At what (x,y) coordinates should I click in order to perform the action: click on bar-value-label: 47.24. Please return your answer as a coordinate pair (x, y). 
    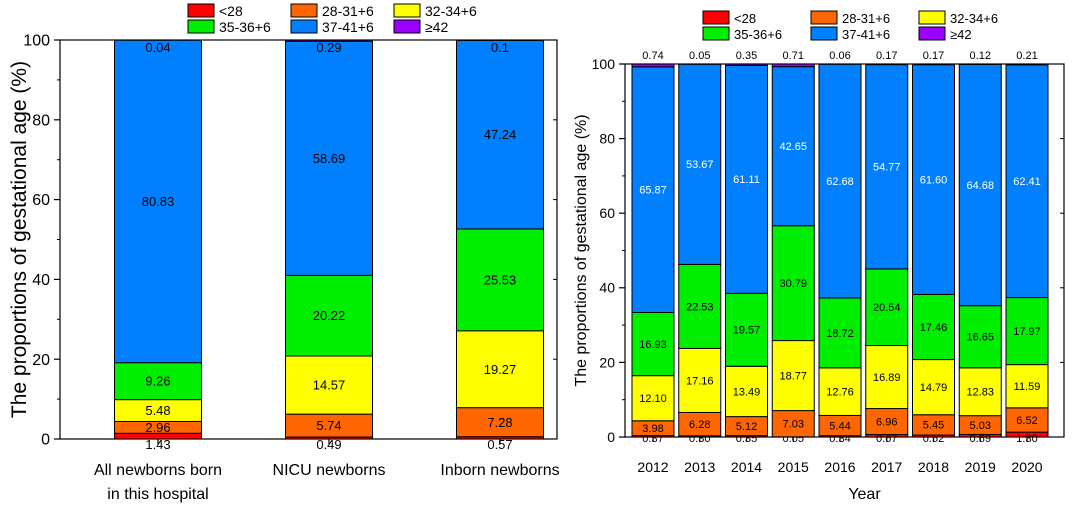
    Looking at the image, I should click on (500, 134).